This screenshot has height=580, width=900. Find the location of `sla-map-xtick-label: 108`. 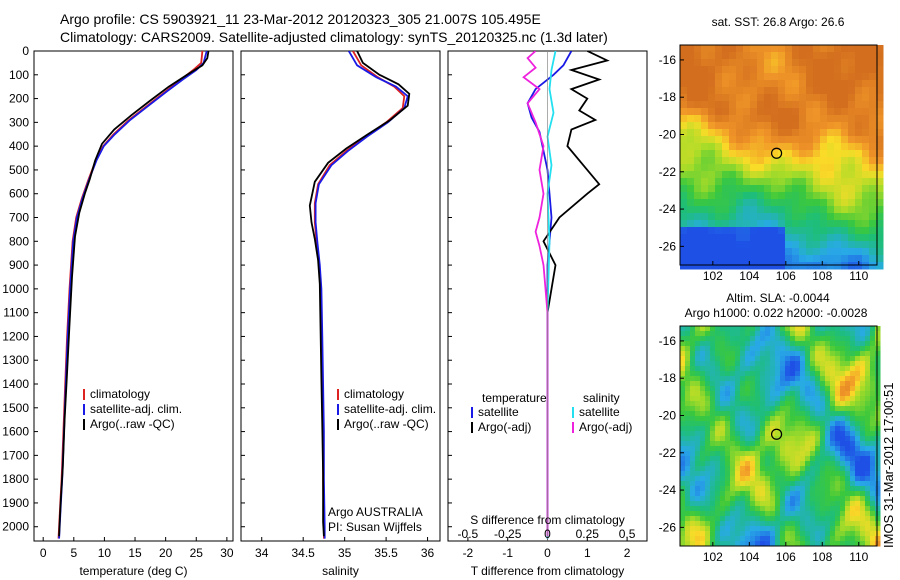

sla-map-xtick-label: 108 is located at coordinates (822, 557).